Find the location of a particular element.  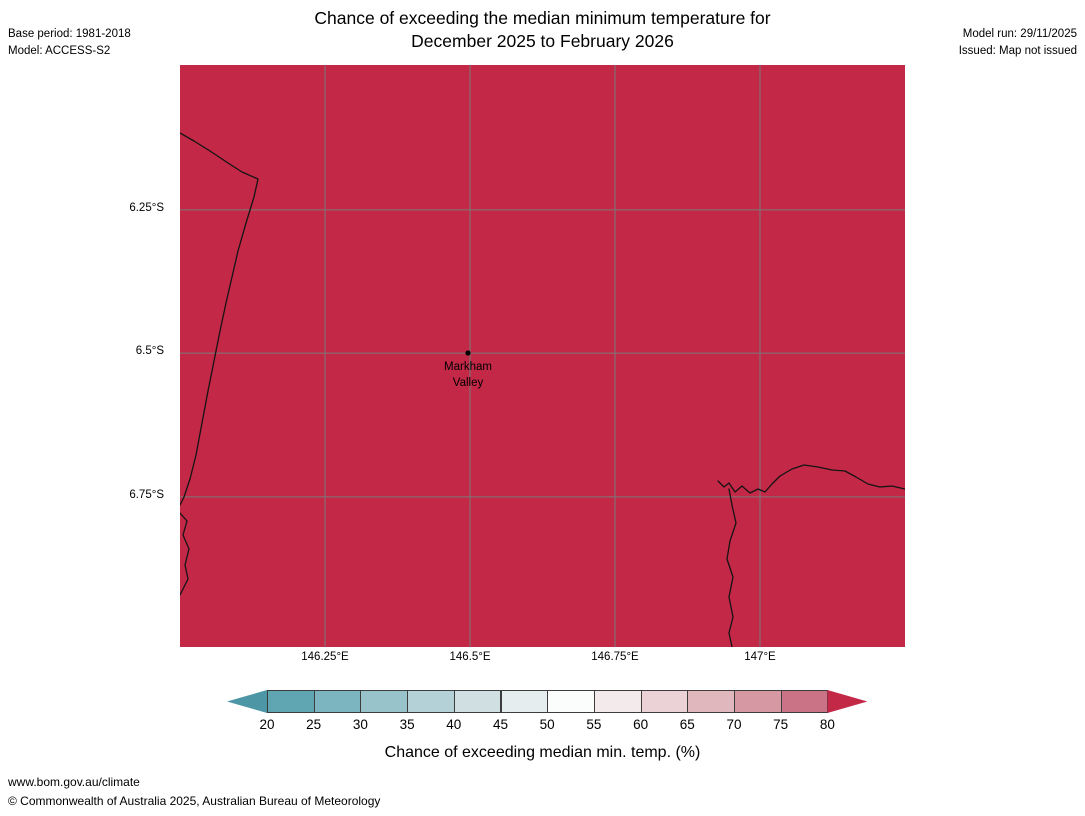

lon-tick-label: 146.75°E is located at coordinates (615, 657).